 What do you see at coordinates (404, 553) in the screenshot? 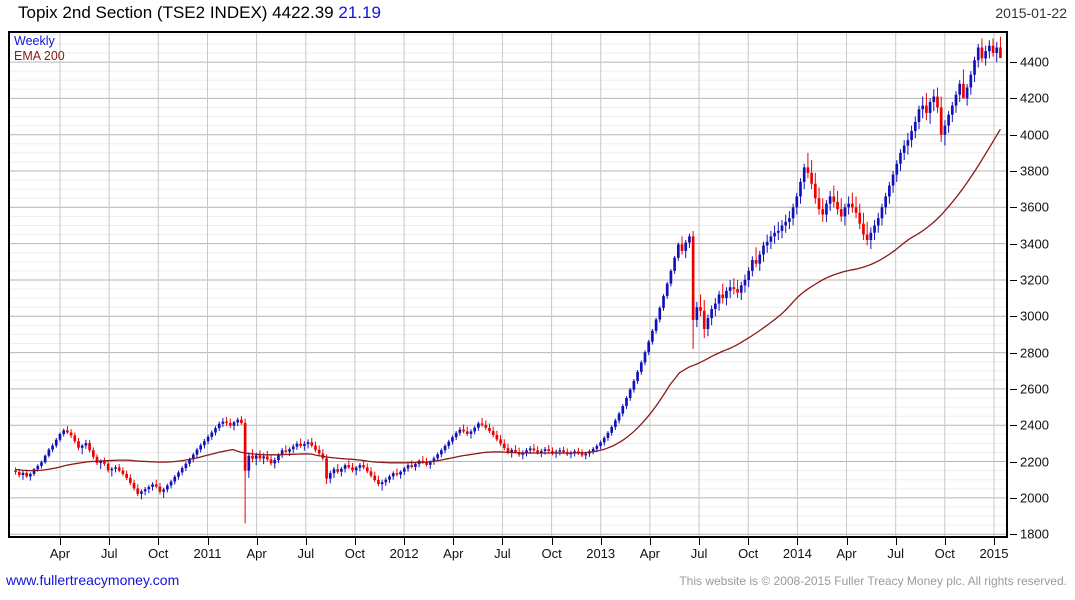
I see `x-axis-label: 2012` at bounding box center [404, 553].